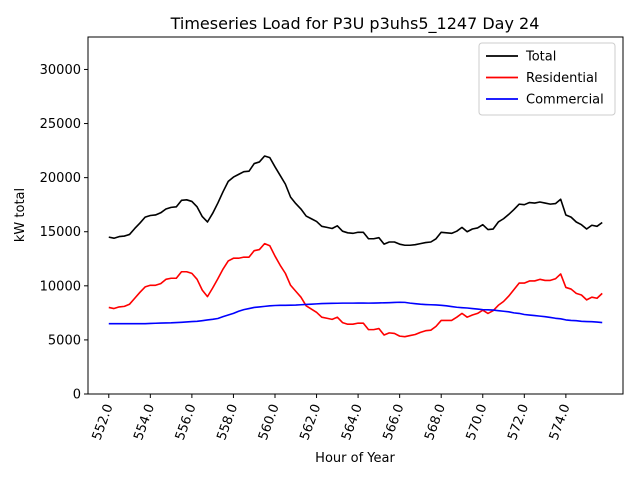  What do you see at coordinates (103, 422) in the screenshot?
I see `x-tick-label: 552.0` at bounding box center [103, 422].